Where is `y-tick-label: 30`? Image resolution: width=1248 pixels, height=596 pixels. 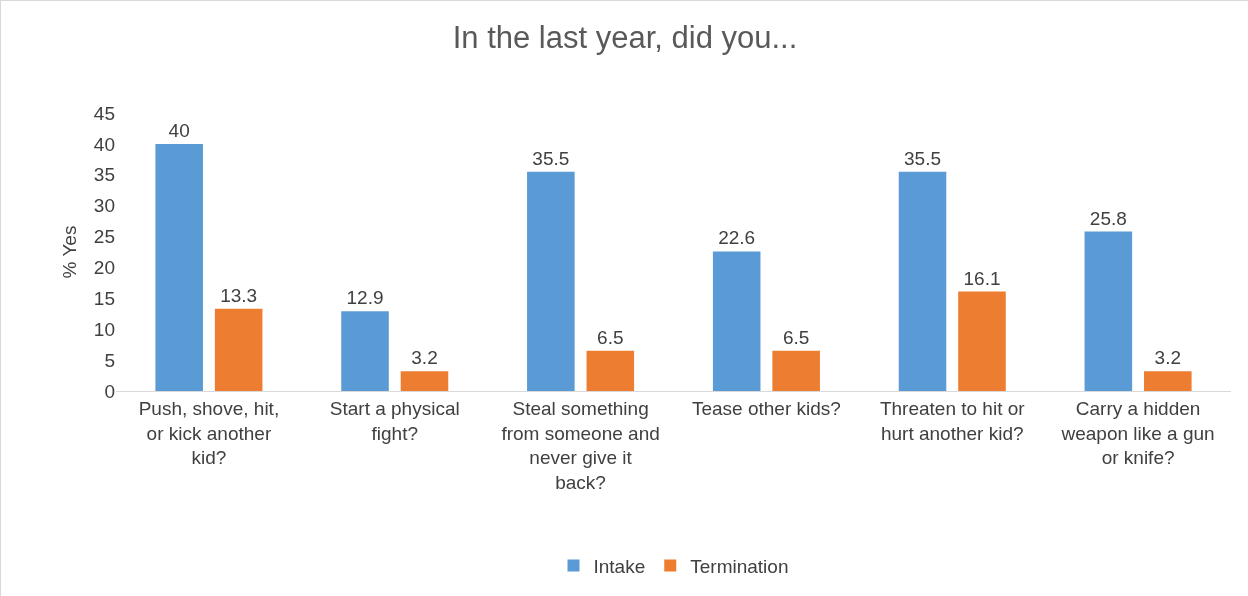 y-tick-label: 30 is located at coordinates (104, 206).